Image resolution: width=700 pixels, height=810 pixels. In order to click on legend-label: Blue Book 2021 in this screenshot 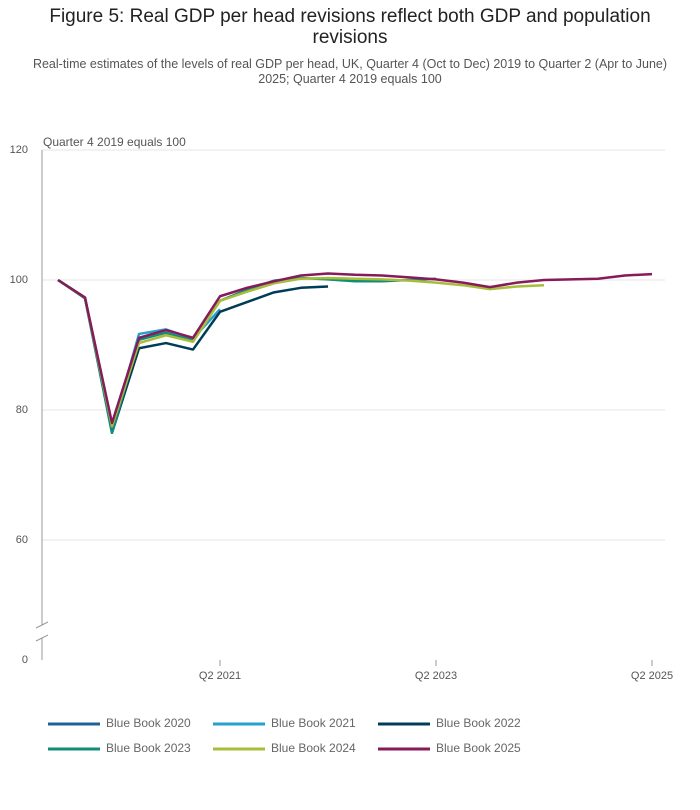, I will do `click(313, 723)`.